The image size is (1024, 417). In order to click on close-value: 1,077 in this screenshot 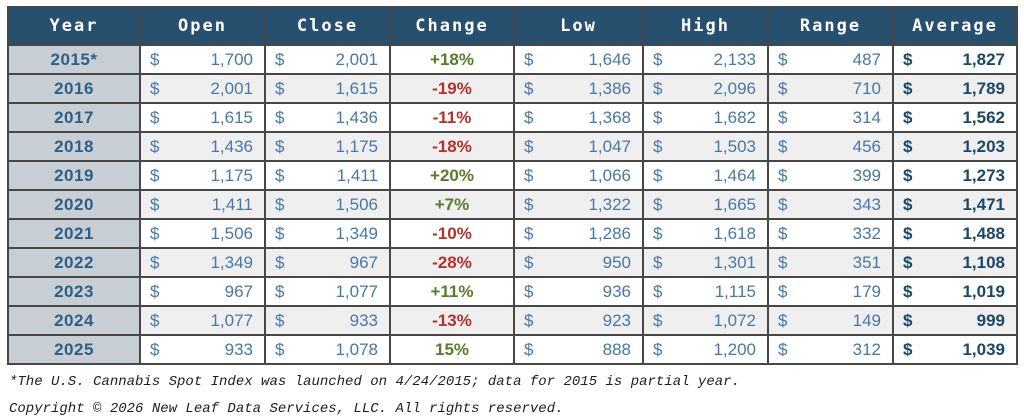, I will do `click(356, 291)`.